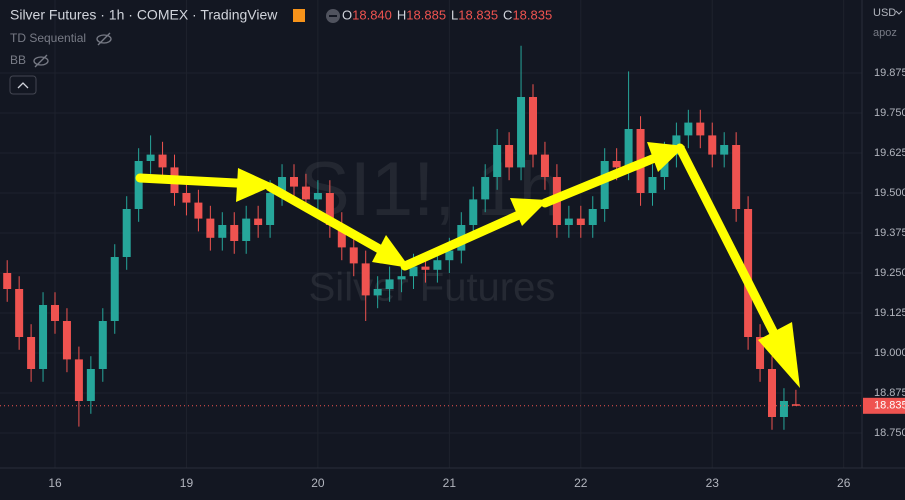  What do you see at coordinates (18, 60) in the screenshot?
I see `indicator-label: BB` at bounding box center [18, 60].